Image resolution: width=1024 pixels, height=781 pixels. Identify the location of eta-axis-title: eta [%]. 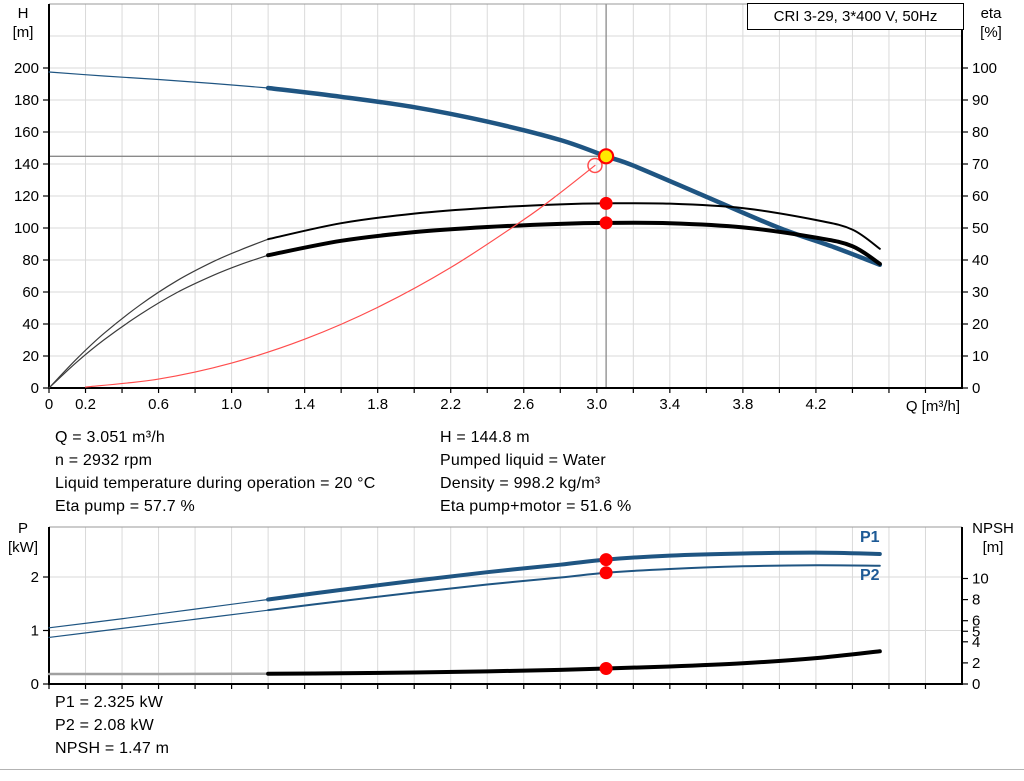
(991, 23).